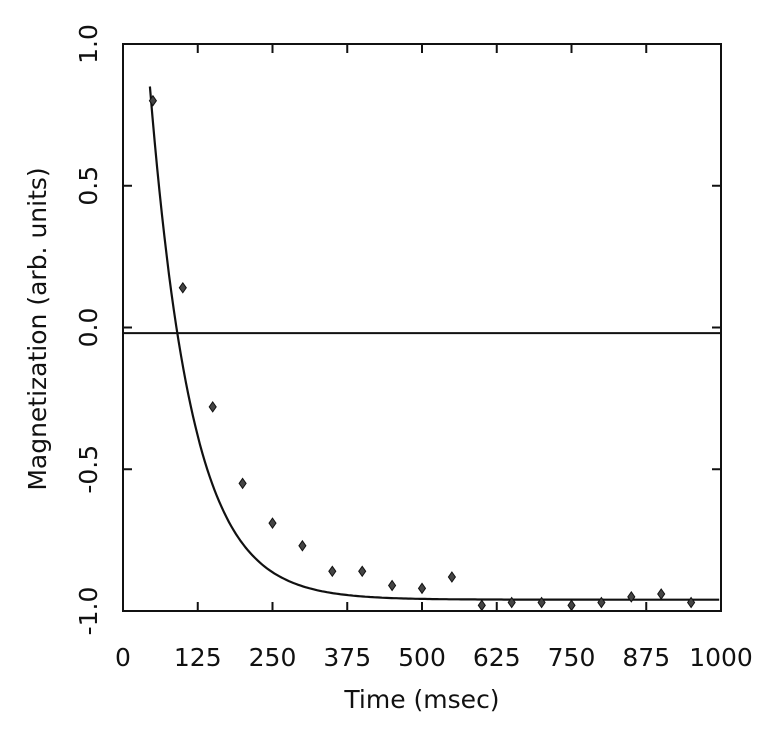 The image size is (779, 734). I want to click on y-tick-label: -1.0, so click(88, 611).